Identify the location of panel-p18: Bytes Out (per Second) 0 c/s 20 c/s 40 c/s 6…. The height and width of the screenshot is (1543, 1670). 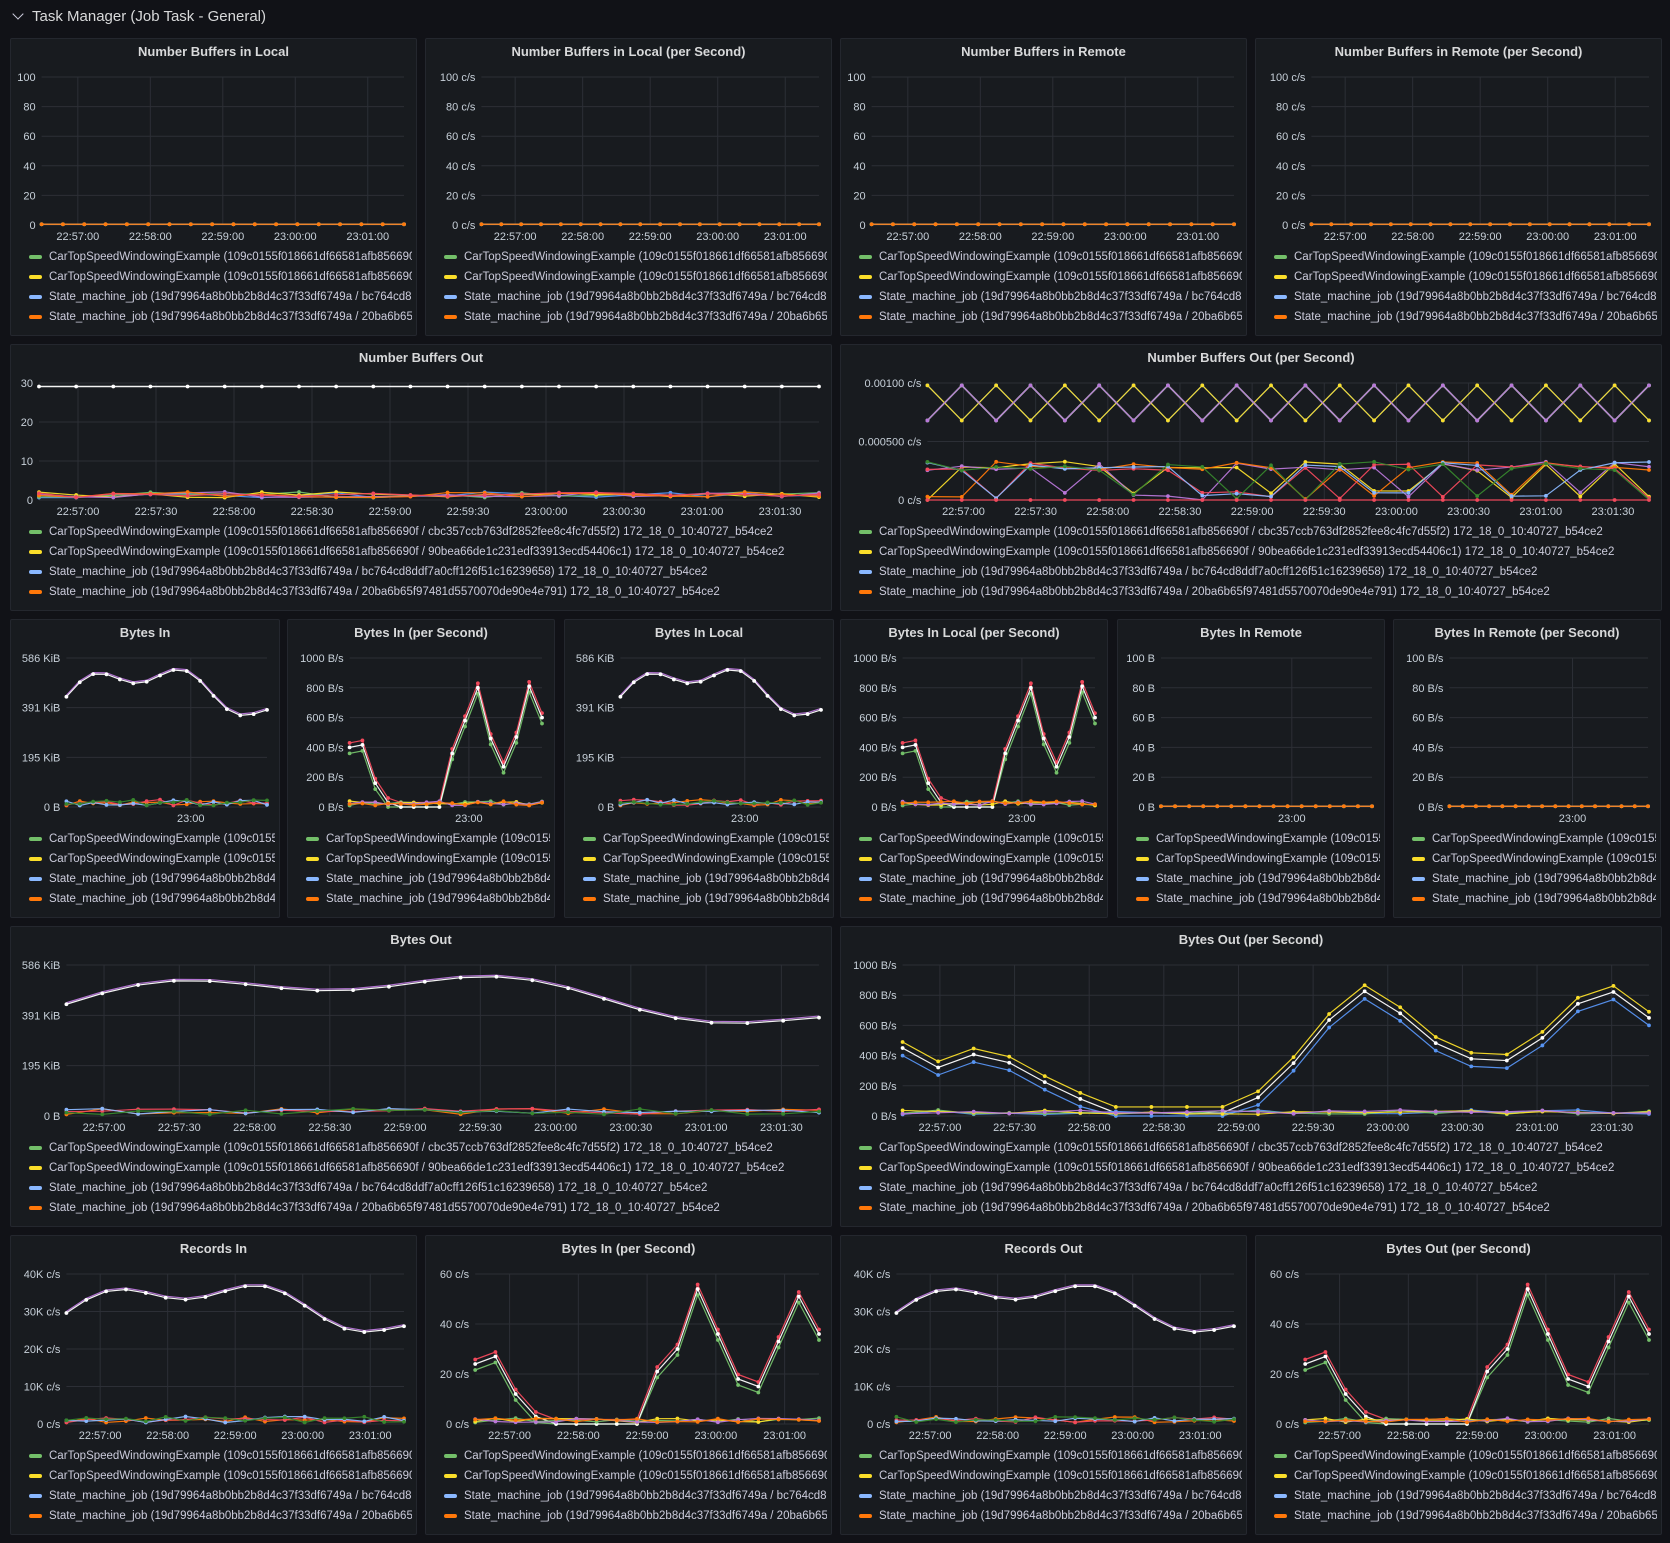
(1458, 1385).